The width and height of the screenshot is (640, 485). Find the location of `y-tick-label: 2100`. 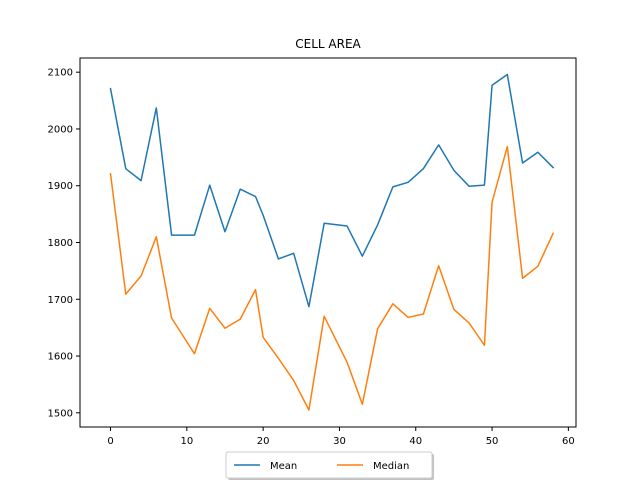

y-tick-label: 2100 is located at coordinates (60, 73).